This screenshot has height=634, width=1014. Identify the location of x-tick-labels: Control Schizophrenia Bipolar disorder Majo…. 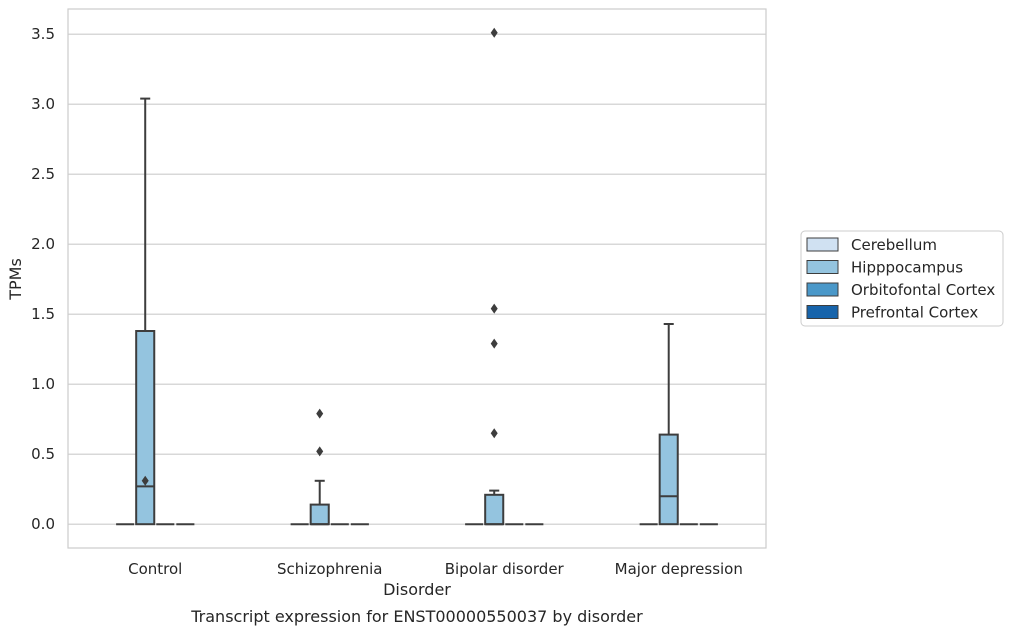
(435, 569).